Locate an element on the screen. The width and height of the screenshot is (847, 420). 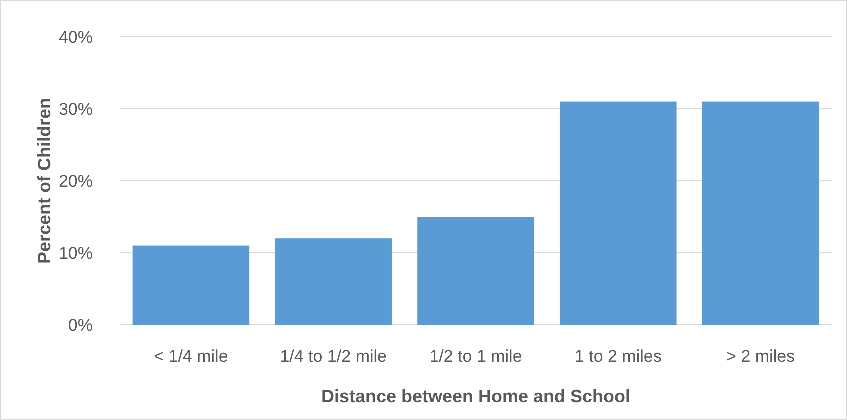
y-axis-title: Percent of Children is located at coordinates (44, 181).